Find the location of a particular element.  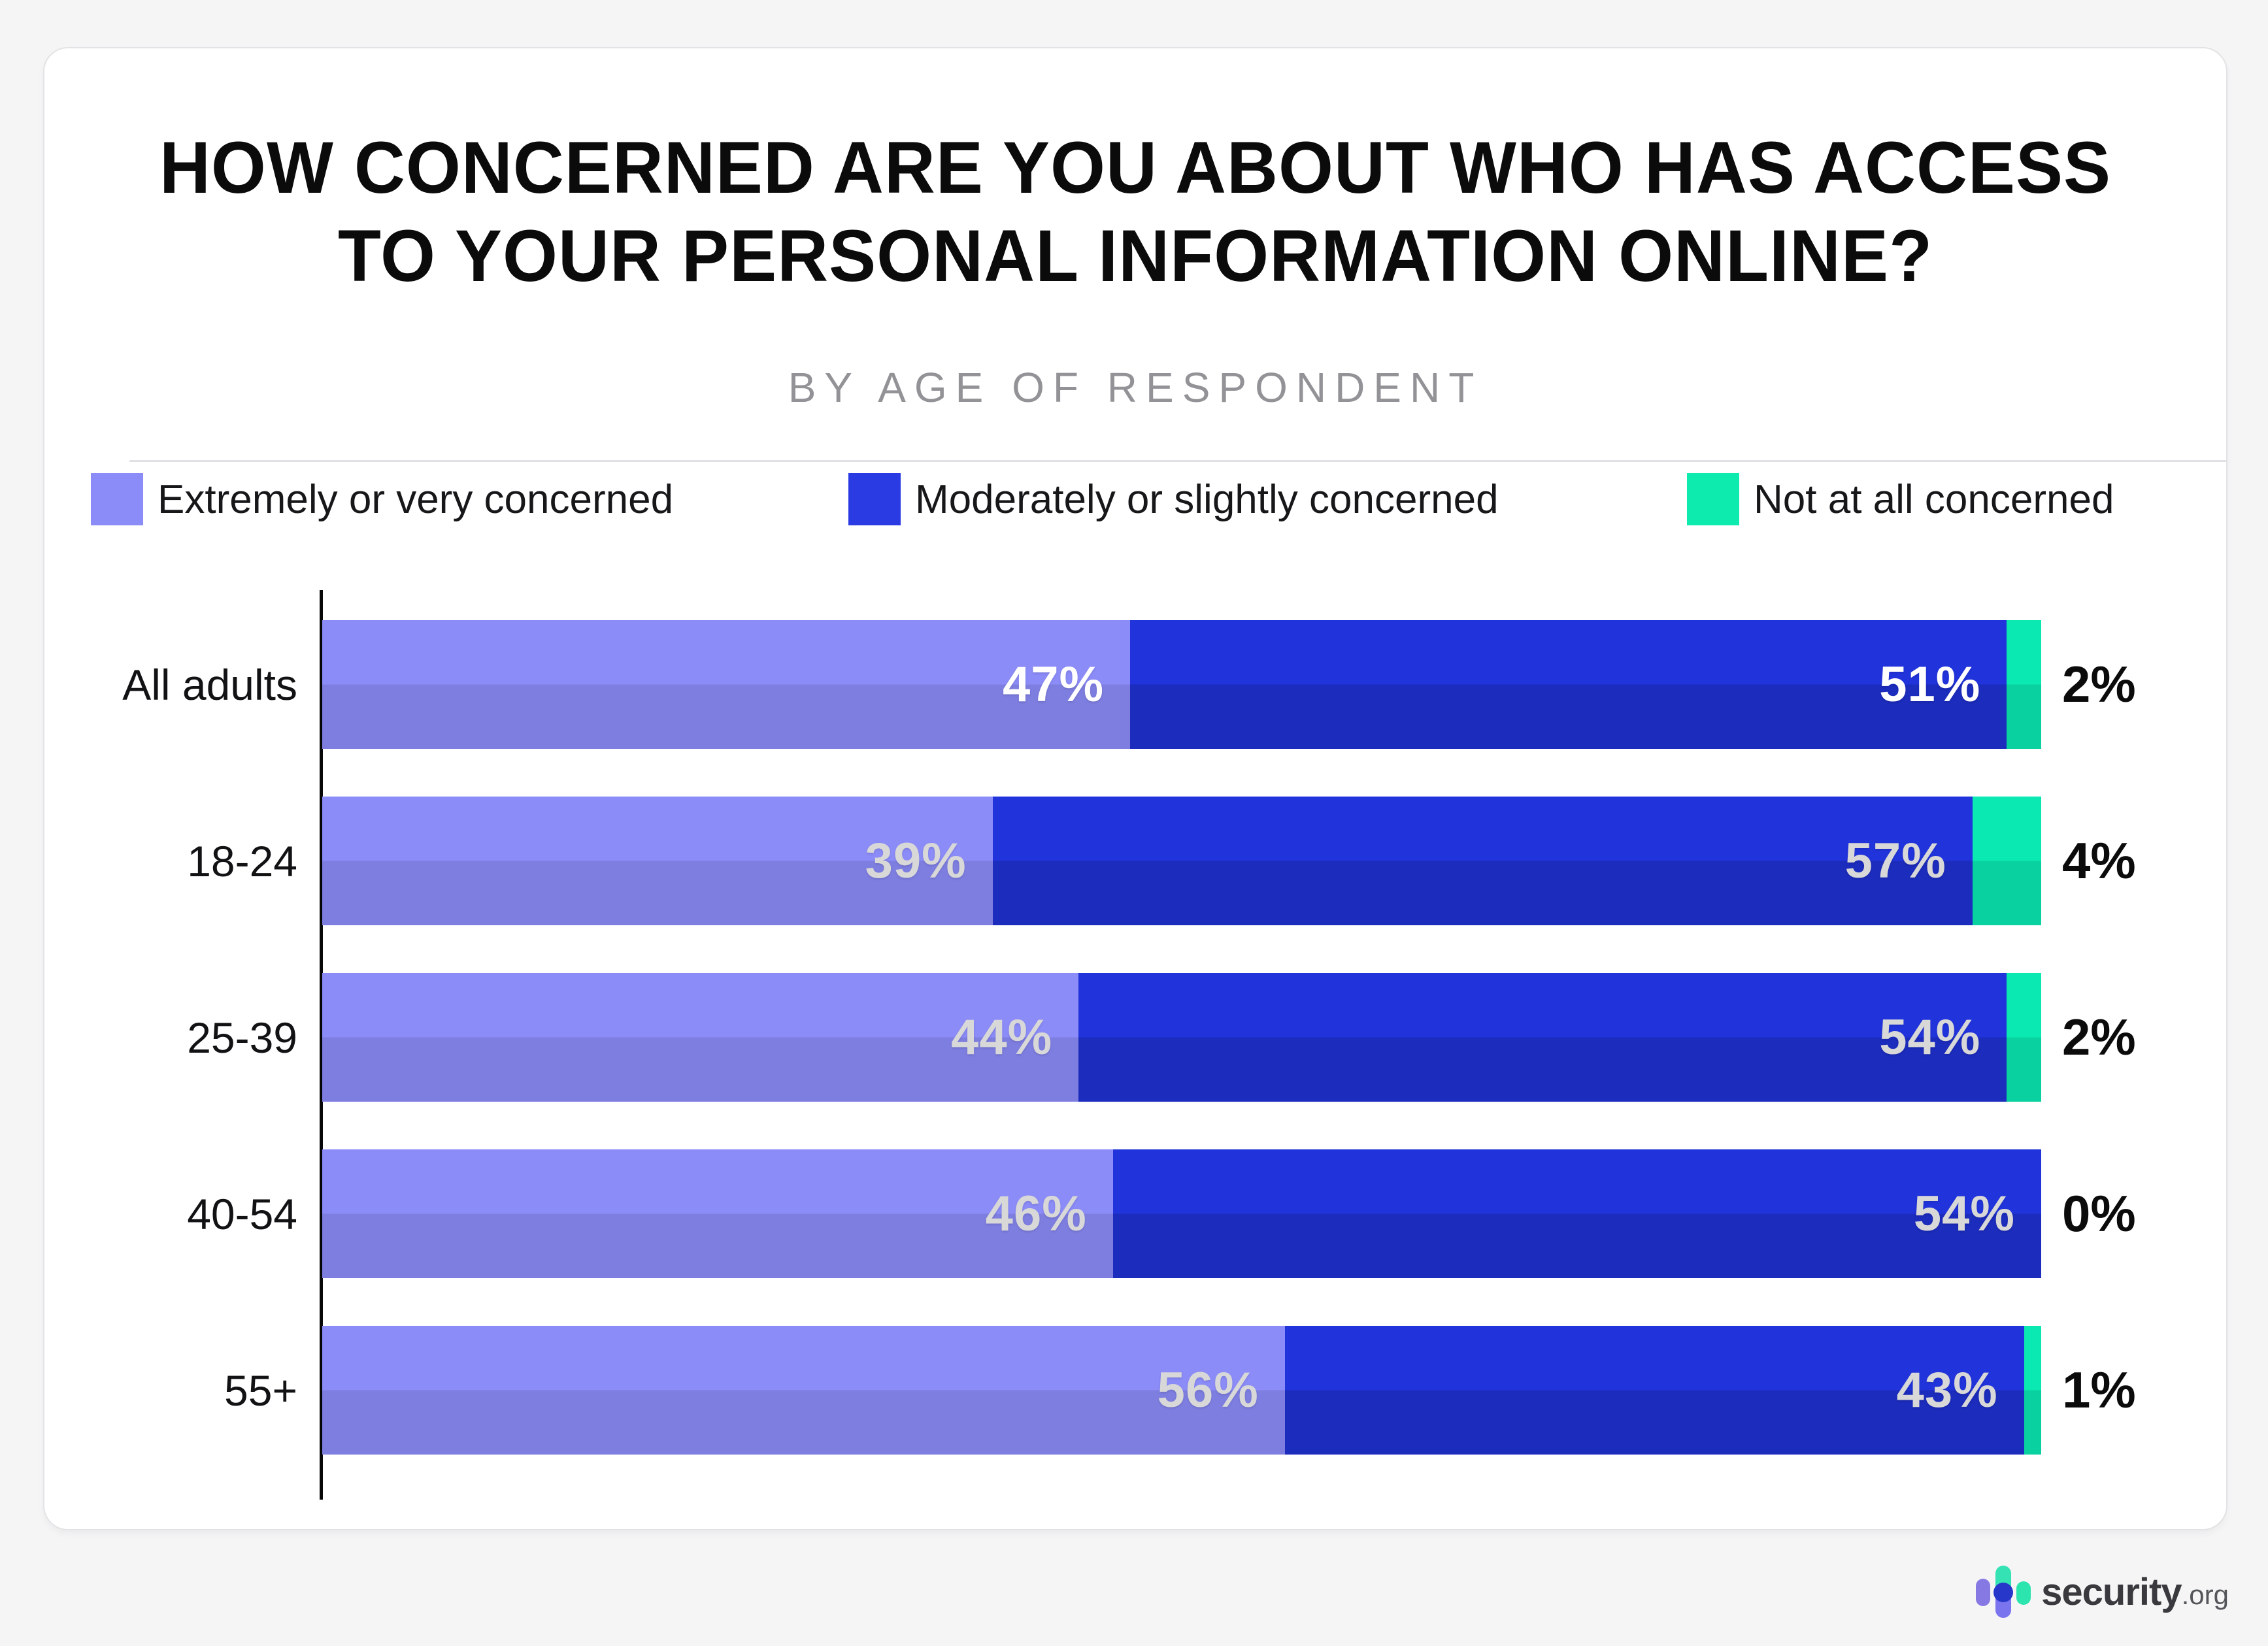

bar-segment-extremely-or-very-concerned: 39% is located at coordinates (657, 861).